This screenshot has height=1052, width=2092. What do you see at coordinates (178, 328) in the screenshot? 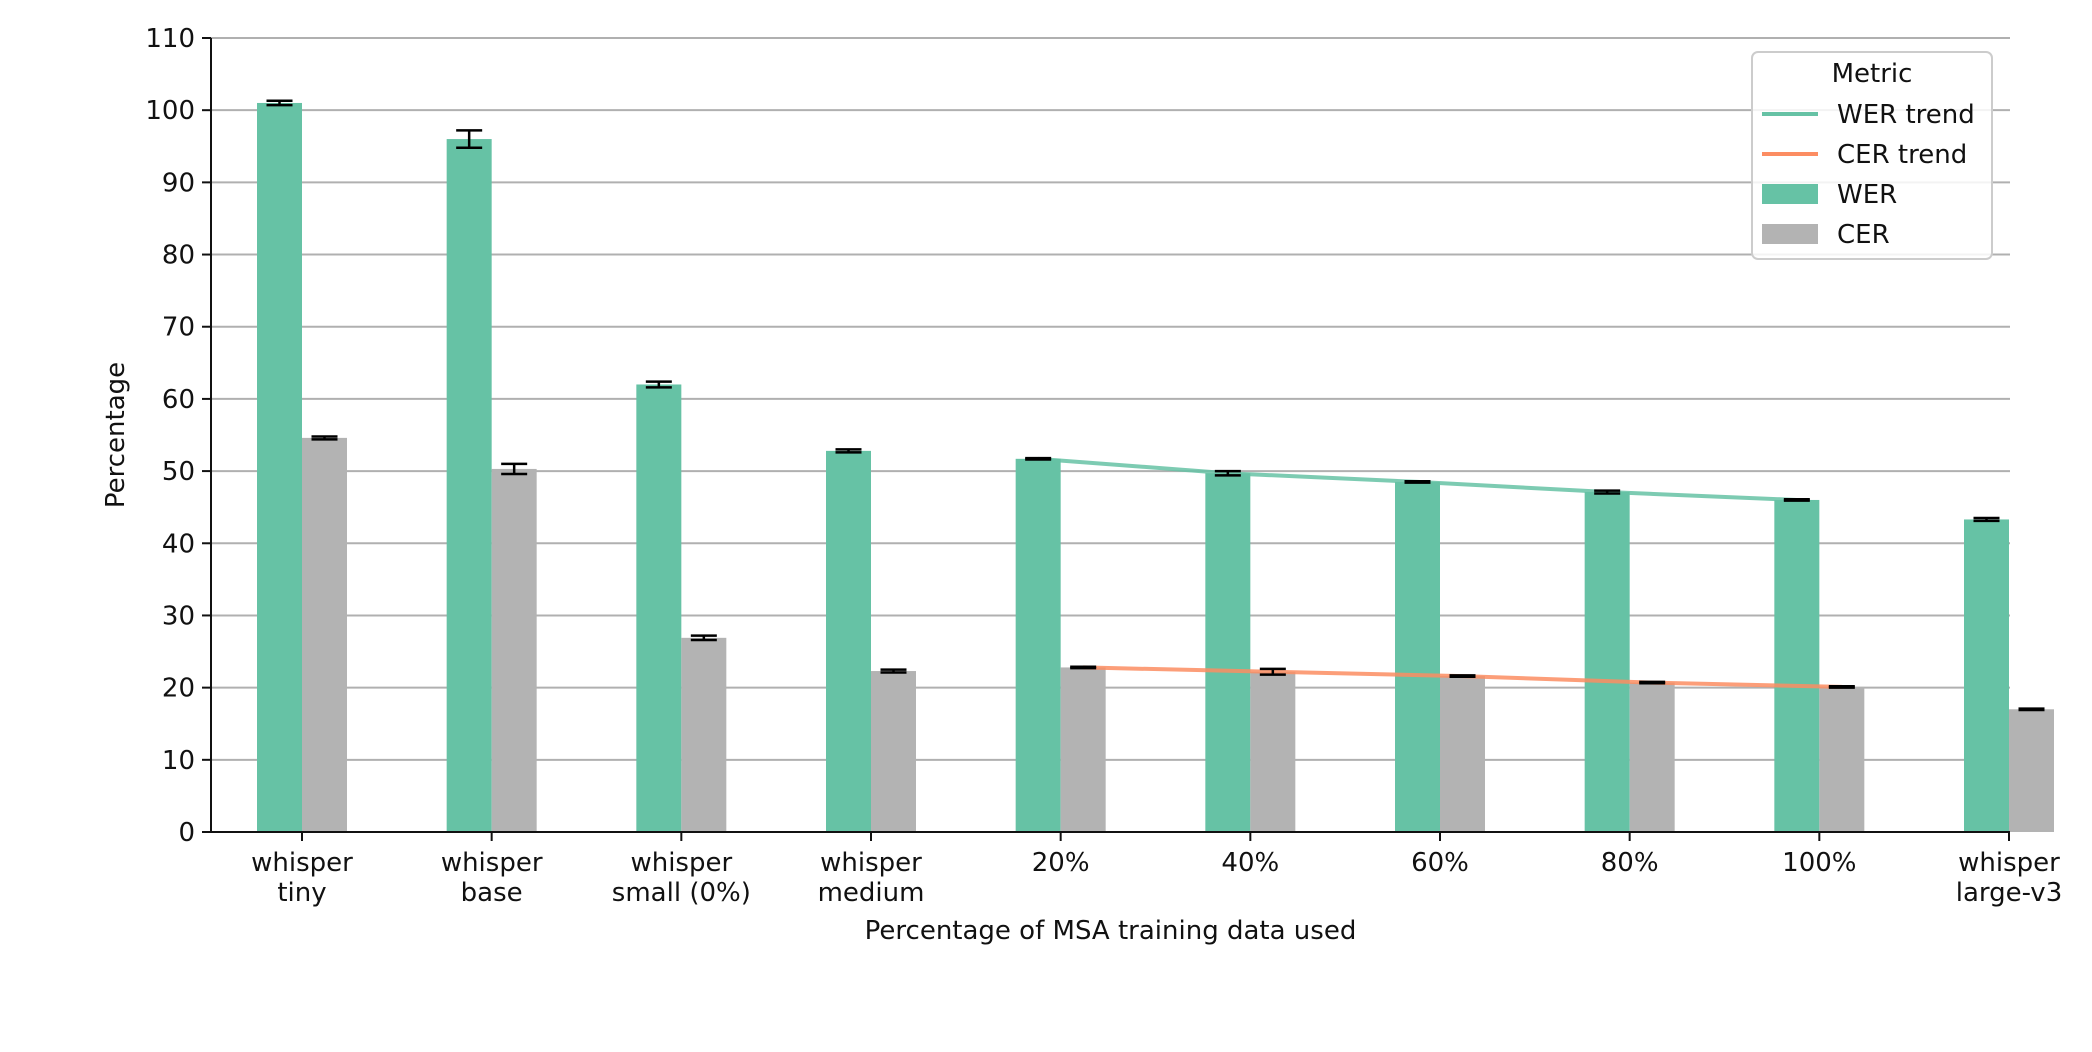
I see `y-tick-label: 70` at bounding box center [178, 328].